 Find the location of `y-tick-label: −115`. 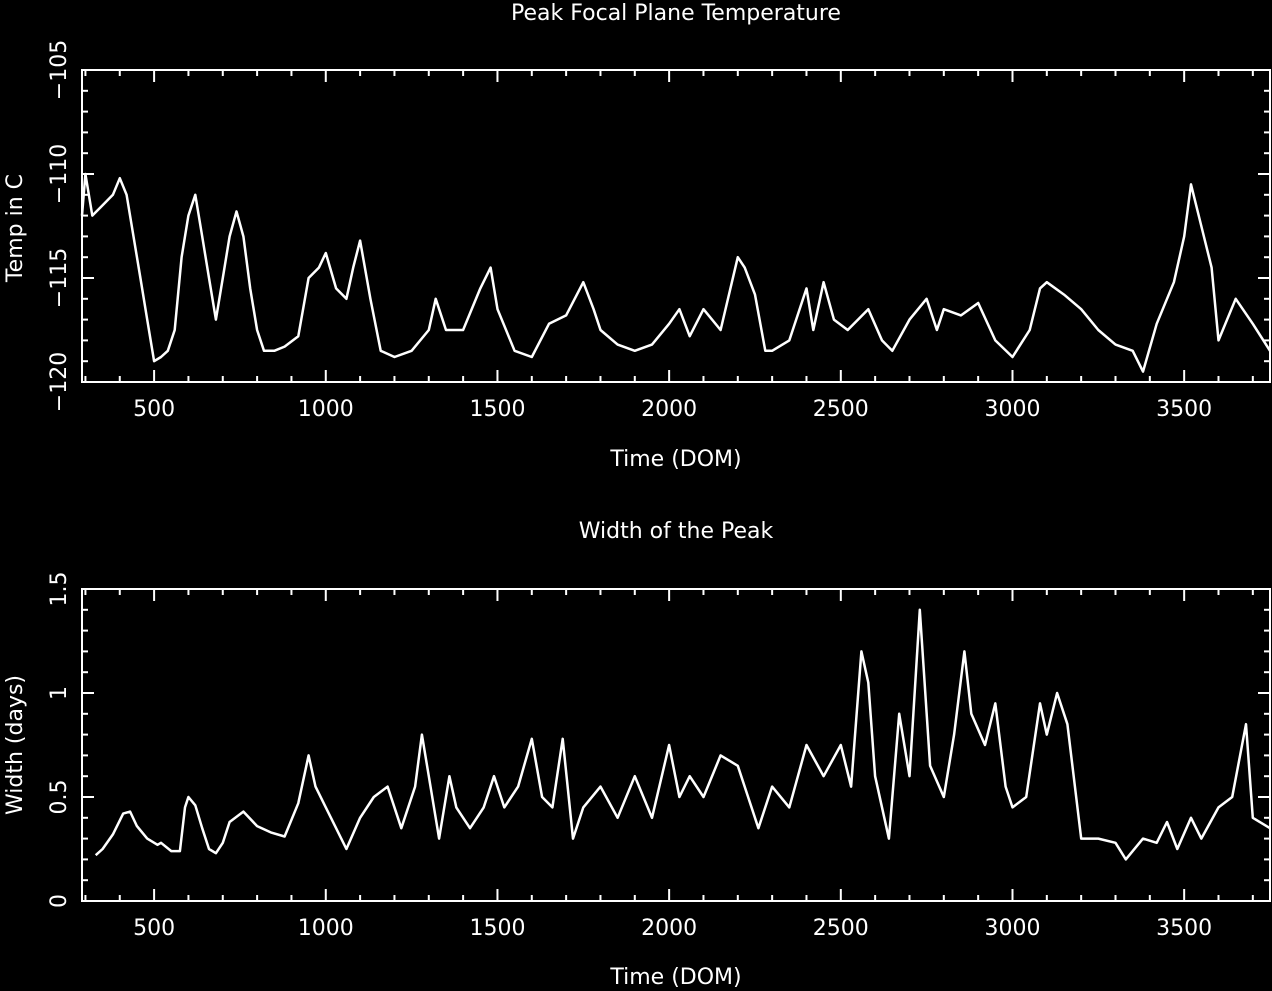

y-tick-label: −115 is located at coordinates (59, 278).